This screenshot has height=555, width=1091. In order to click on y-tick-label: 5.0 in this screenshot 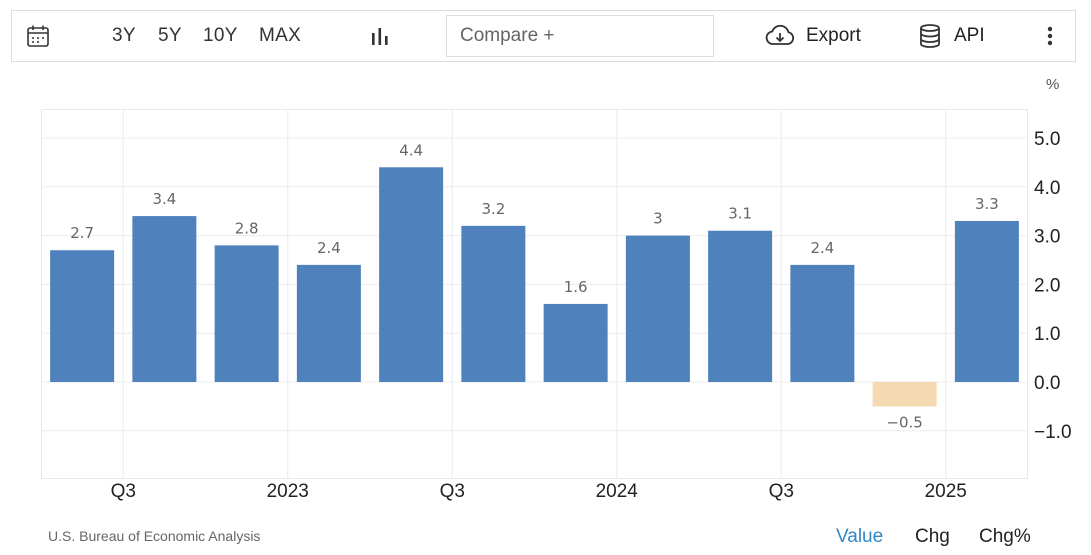, I will do `click(1047, 139)`.